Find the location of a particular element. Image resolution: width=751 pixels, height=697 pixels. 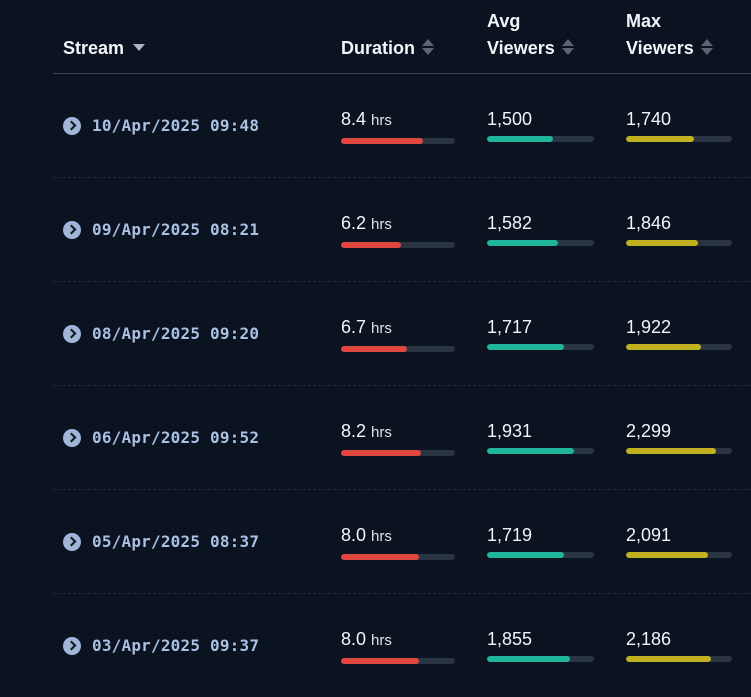

stream-cell: 08/Apr/2025 09:20 is located at coordinates (161, 333).